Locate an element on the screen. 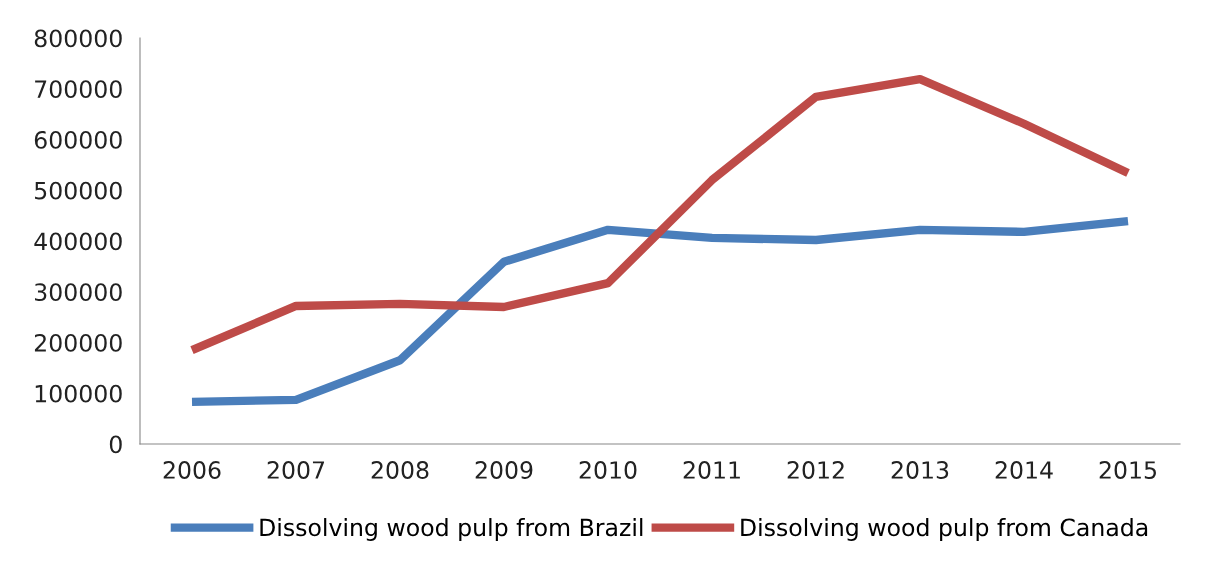  y-tick-label: 0 is located at coordinates (115, 444).